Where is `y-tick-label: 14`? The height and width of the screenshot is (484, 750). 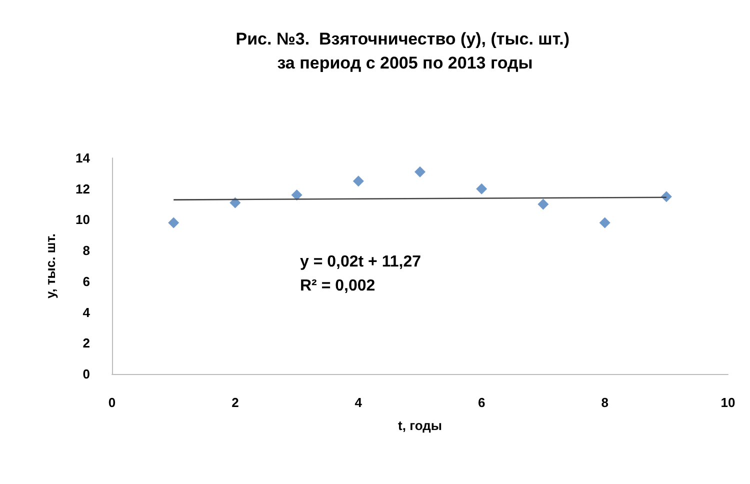
y-tick-label: 14 is located at coordinates (83, 158).